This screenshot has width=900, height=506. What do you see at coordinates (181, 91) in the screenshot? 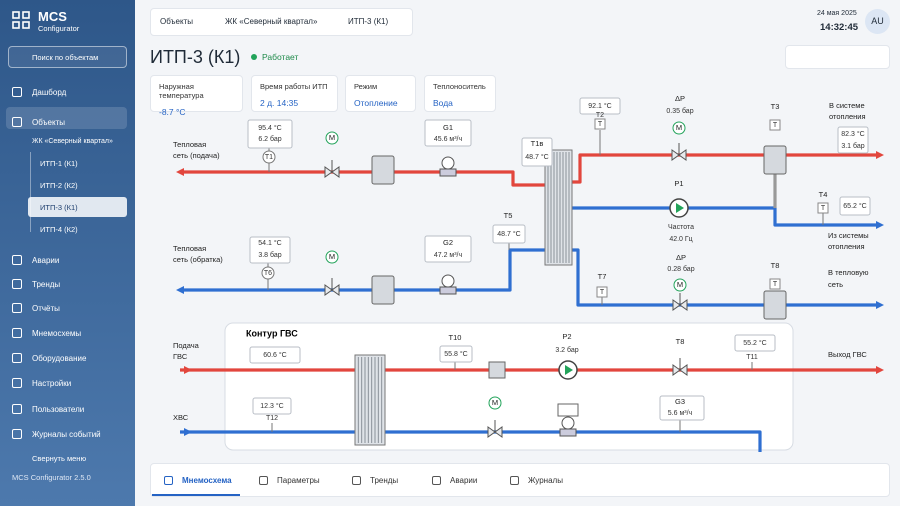
I see `card-label: Наружная температура` at bounding box center [181, 91].